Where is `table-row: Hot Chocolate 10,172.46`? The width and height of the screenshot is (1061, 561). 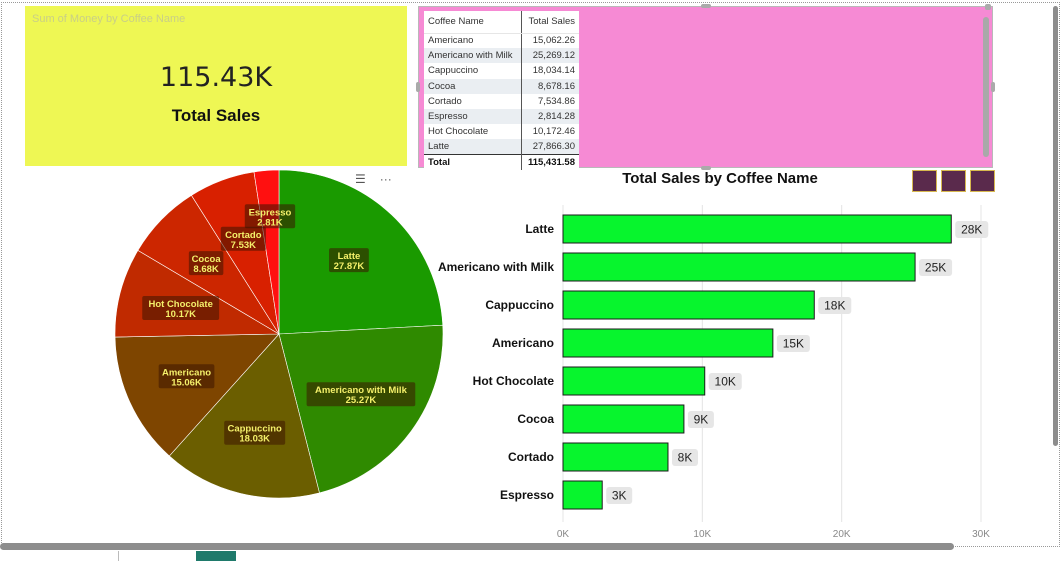
table-row: Hot Chocolate 10,172.46 is located at coordinates (501, 132).